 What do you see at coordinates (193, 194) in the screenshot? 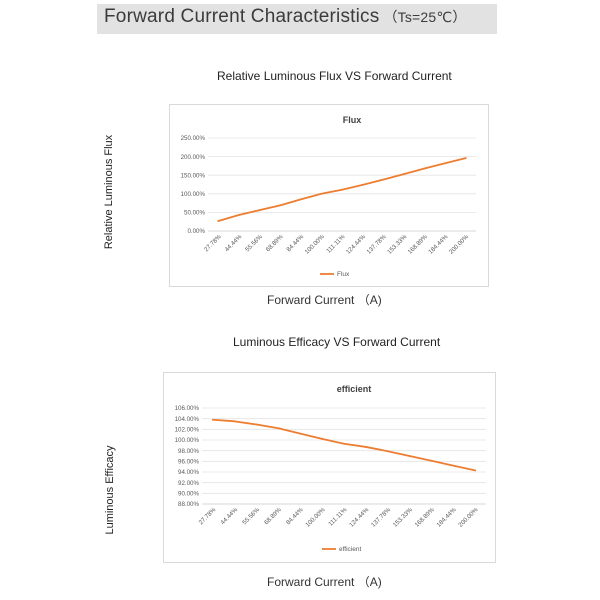
I see `chart1-ytick-label: 100.00%` at bounding box center [193, 194].